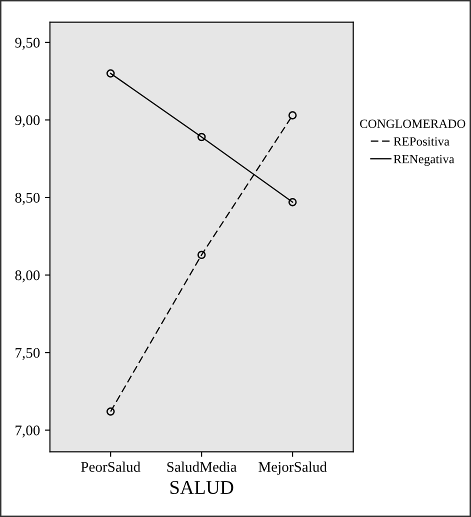 This screenshot has height=517, width=471. Describe the element at coordinates (292, 468) in the screenshot. I see `x-tick-label: MejorSalud` at that location.